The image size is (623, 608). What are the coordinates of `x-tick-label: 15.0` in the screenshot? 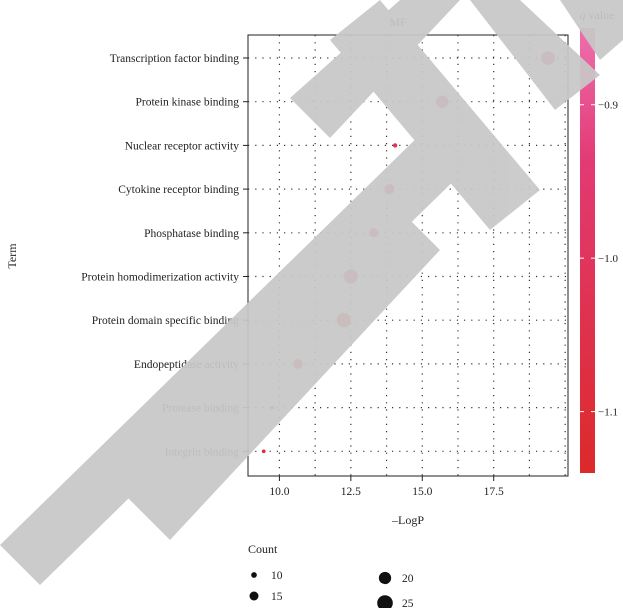 It's located at (422, 492).